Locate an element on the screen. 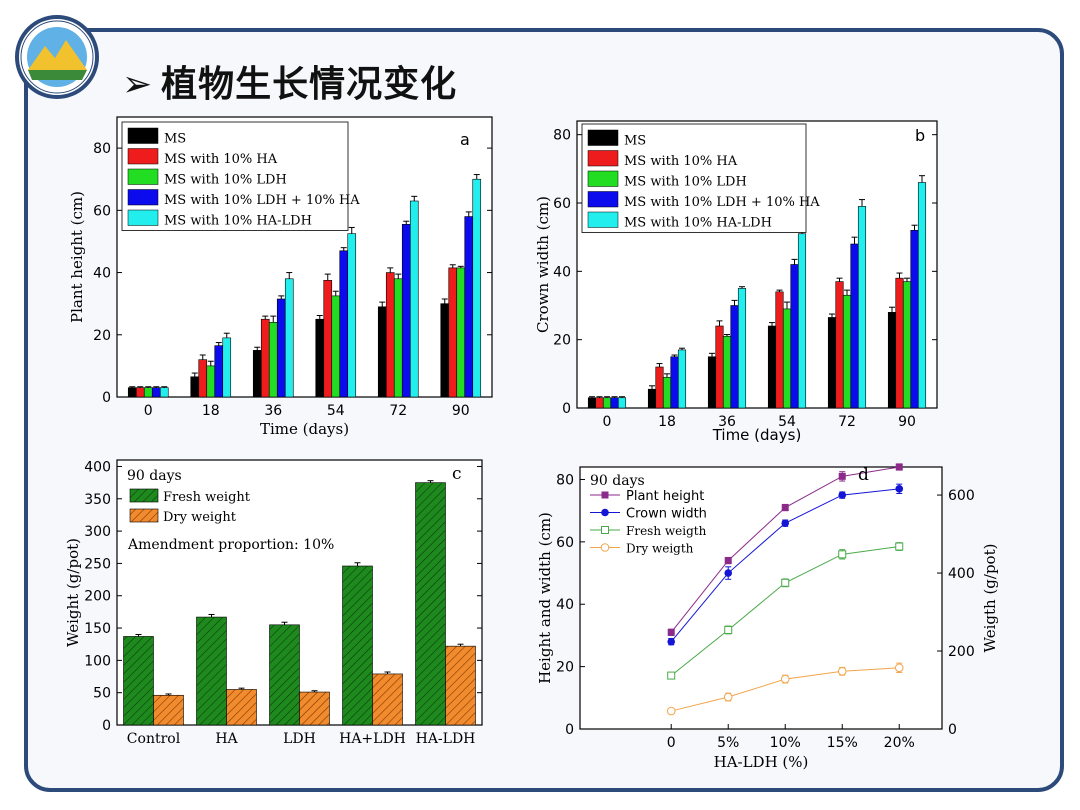 The width and height of the screenshot is (1080, 810). legend-label: Fresh weigth is located at coordinates (666, 531).